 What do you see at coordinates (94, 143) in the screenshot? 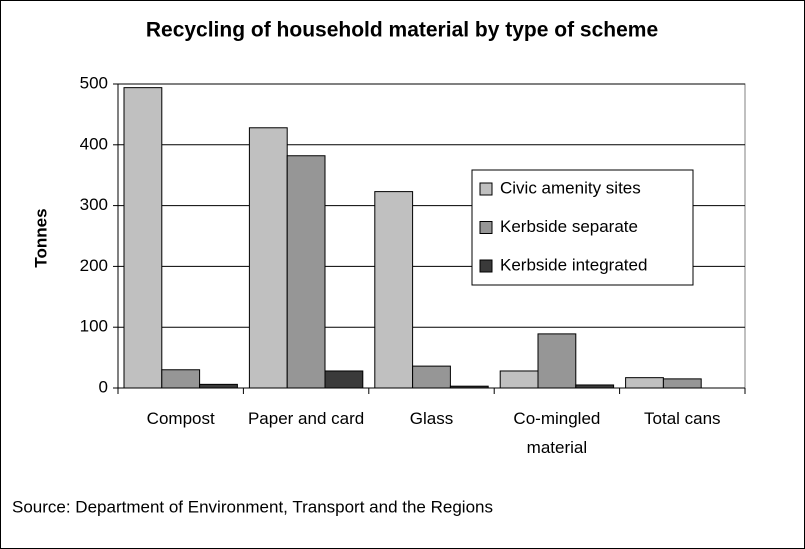
I see `y-tick-label: 400` at bounding box center [94, 143].